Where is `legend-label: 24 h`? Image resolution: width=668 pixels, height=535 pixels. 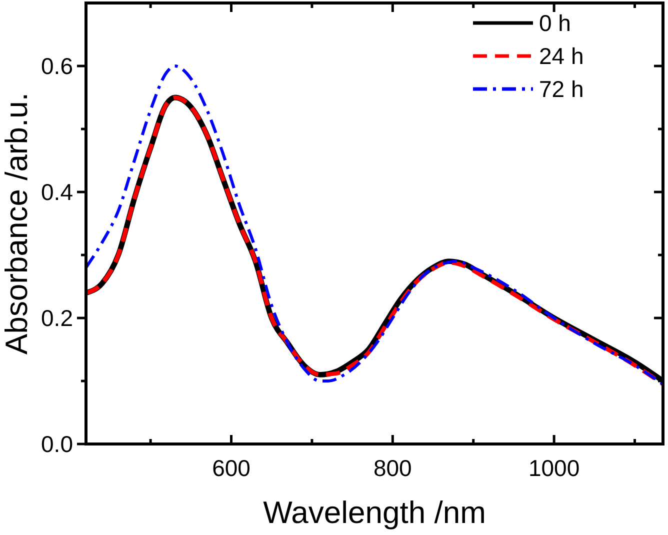 legend-label: 24 h is located at coordinates (561, 56).